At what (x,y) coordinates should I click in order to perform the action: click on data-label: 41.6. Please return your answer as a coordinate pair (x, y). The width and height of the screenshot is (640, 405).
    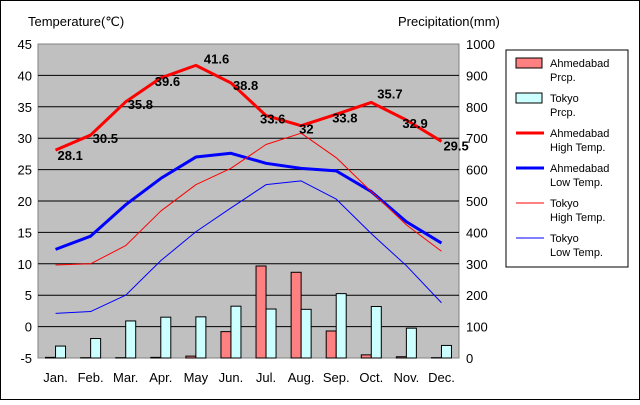
    Looking at the image, I should click on (216, 58).